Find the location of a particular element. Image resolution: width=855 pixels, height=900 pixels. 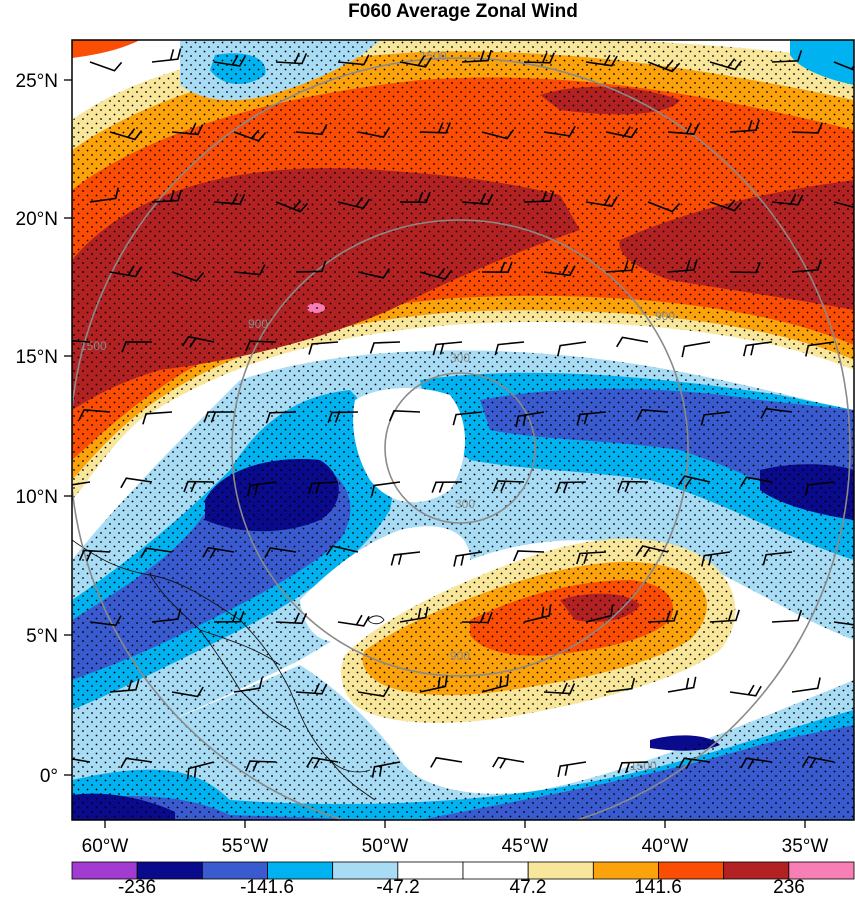

colorbar-label-neg141: -141.6 is located at coordinates (267, 887).